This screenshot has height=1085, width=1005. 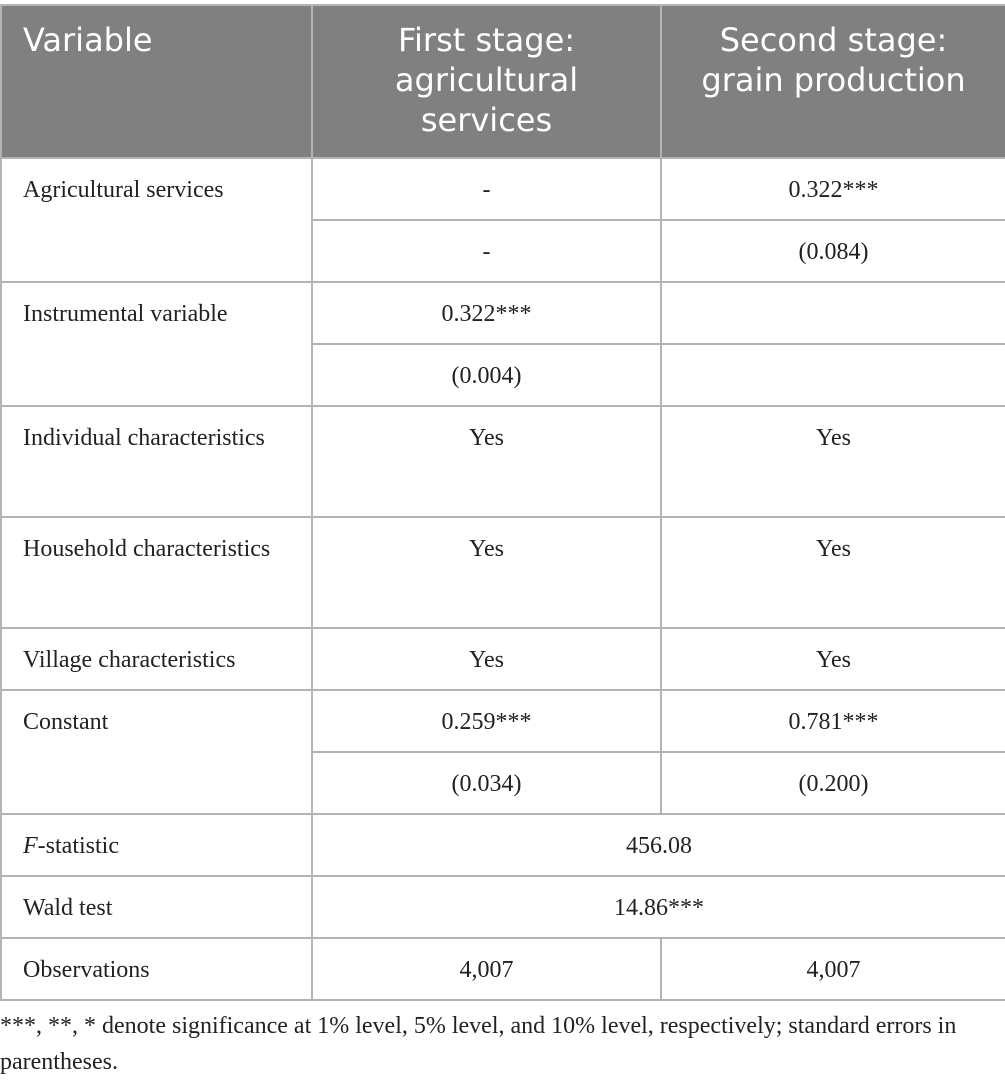 I want to click on label-italic-f: F, so click(x=30, y=846).